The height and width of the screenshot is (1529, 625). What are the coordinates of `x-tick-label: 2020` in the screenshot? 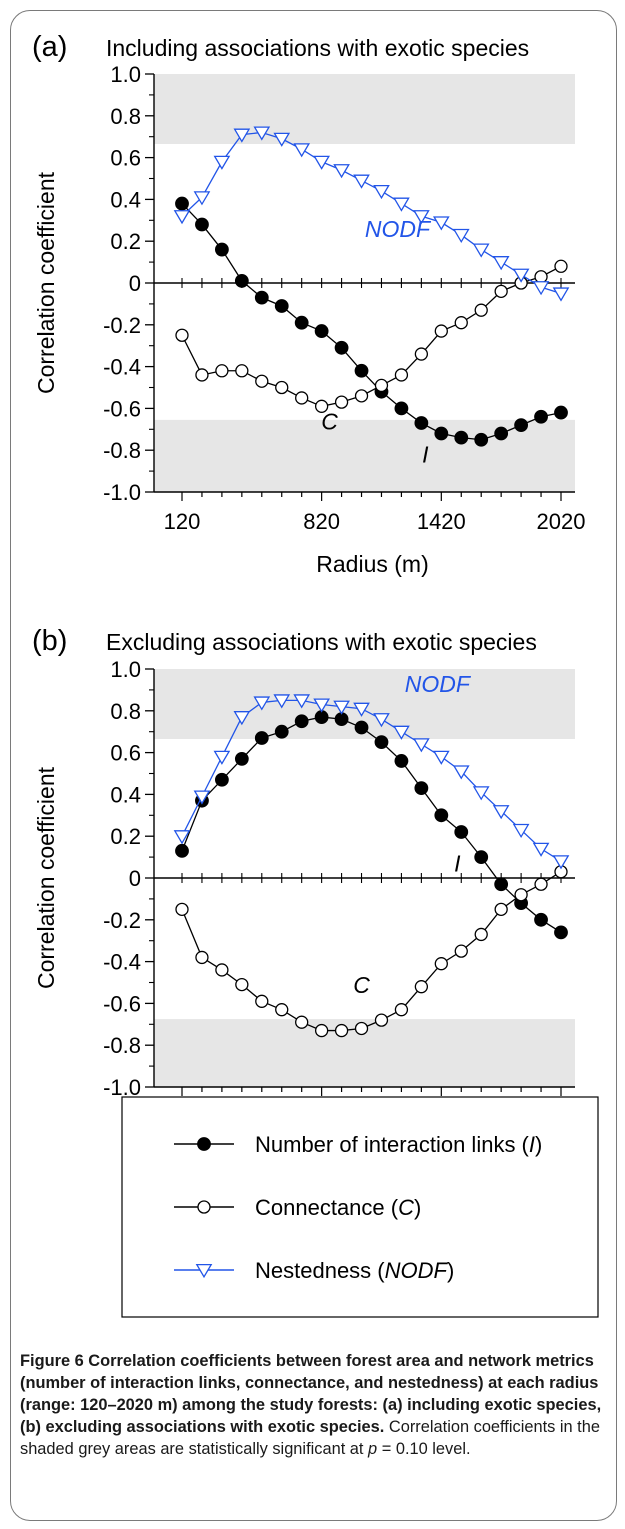 It's located at (561, 521).